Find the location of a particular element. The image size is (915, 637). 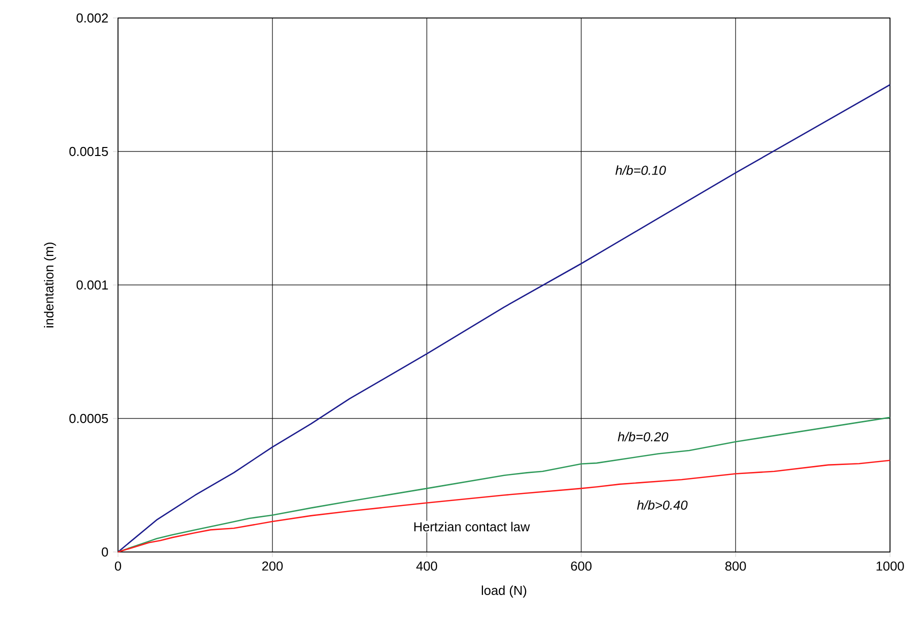

x-tick-label: 400 is located at coordinates (427, 566).